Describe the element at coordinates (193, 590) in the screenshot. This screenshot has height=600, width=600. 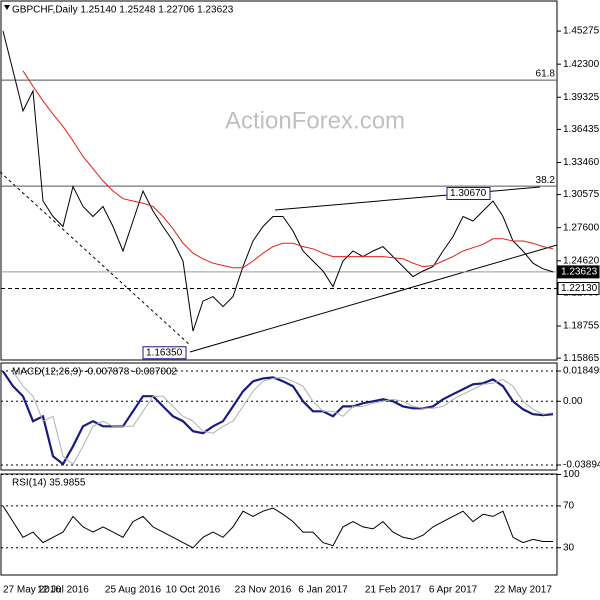
I see `x-tick-label: 10 Oct 2016` at that location.